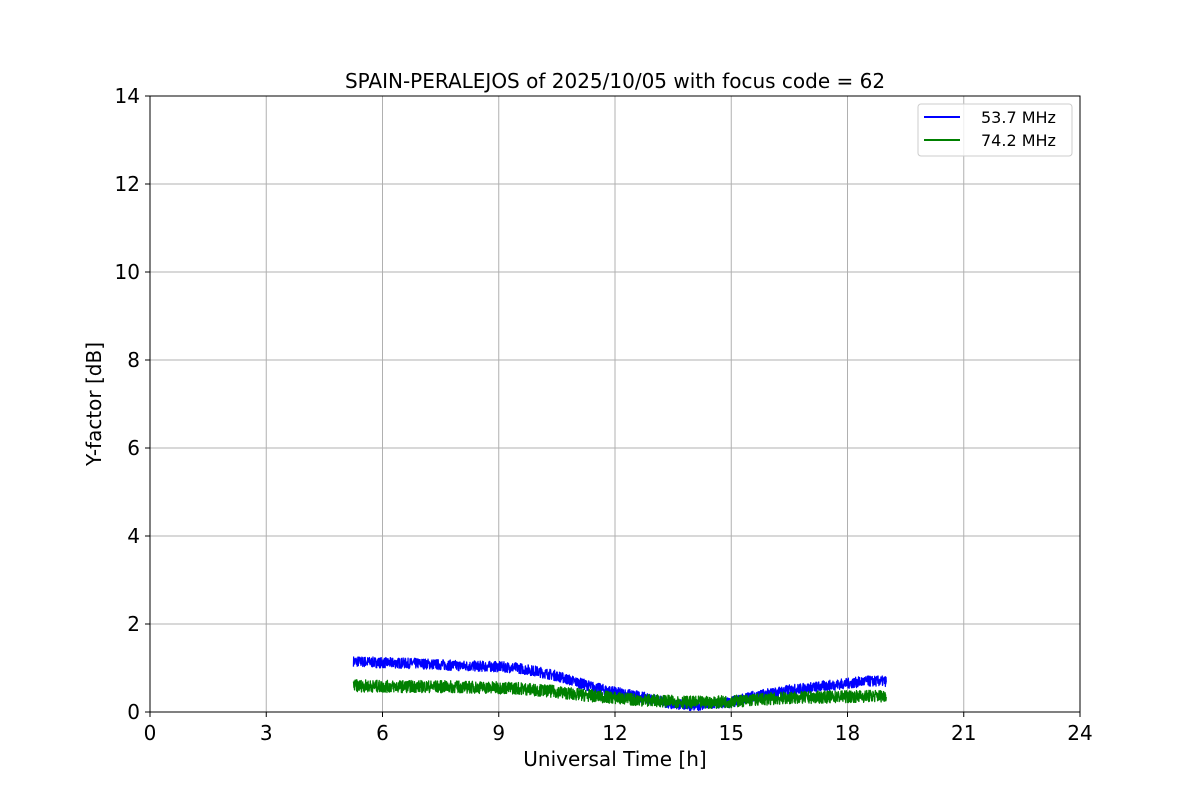 This screenshot has width=1200, height=800. Describe the element at coordinates (133, 536) in the screenshot. I see `y-tick-label: 4` at that location.